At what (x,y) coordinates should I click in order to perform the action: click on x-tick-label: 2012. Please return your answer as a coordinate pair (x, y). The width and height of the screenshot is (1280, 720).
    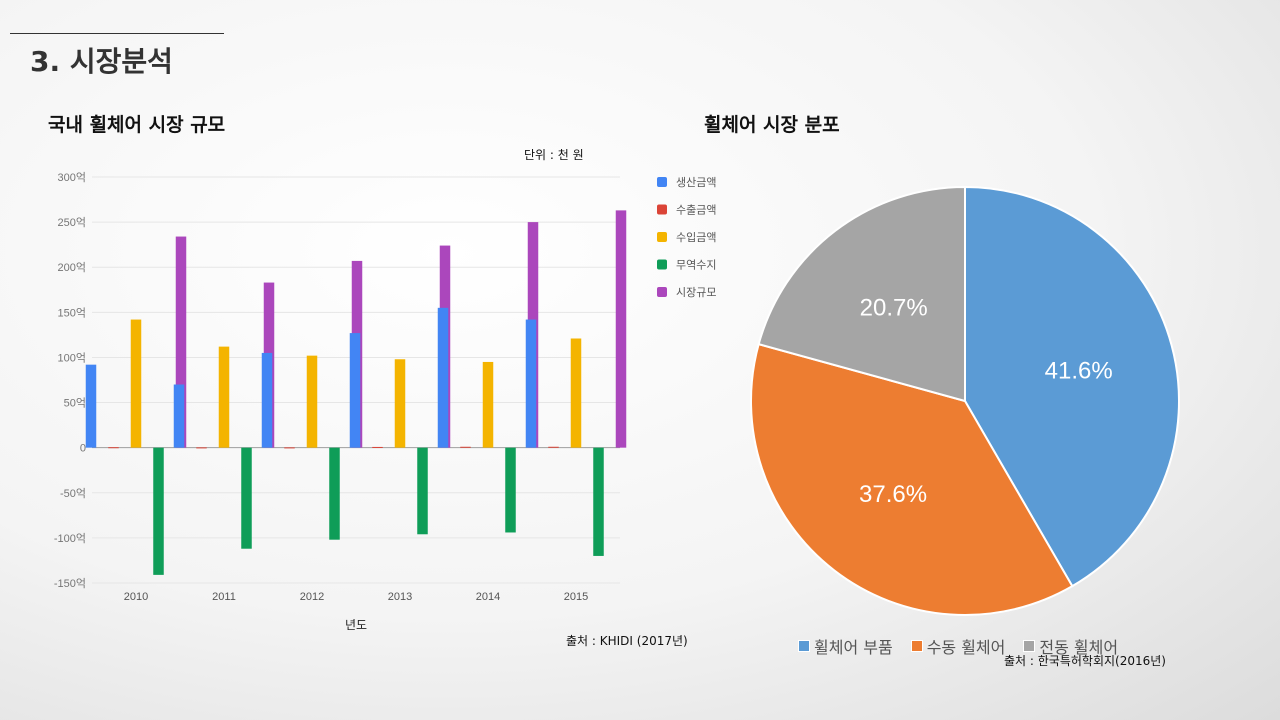
    Looking at the image, I should click on (312, 597).